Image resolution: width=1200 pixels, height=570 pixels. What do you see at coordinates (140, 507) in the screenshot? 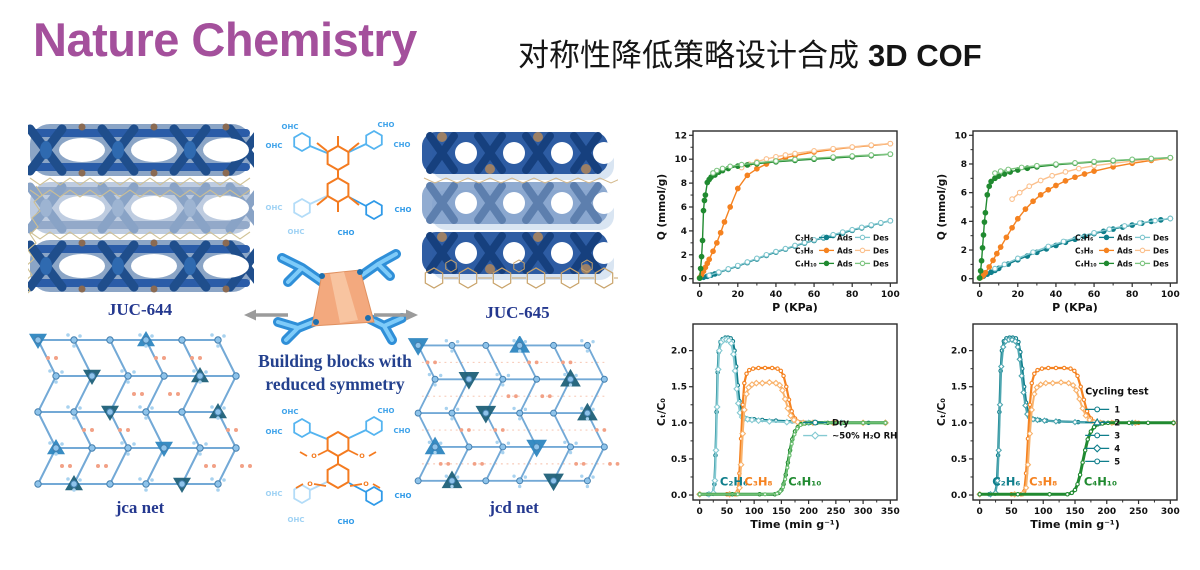
I see `caption-jca-net: jca net` at bounding box center [140, 507].